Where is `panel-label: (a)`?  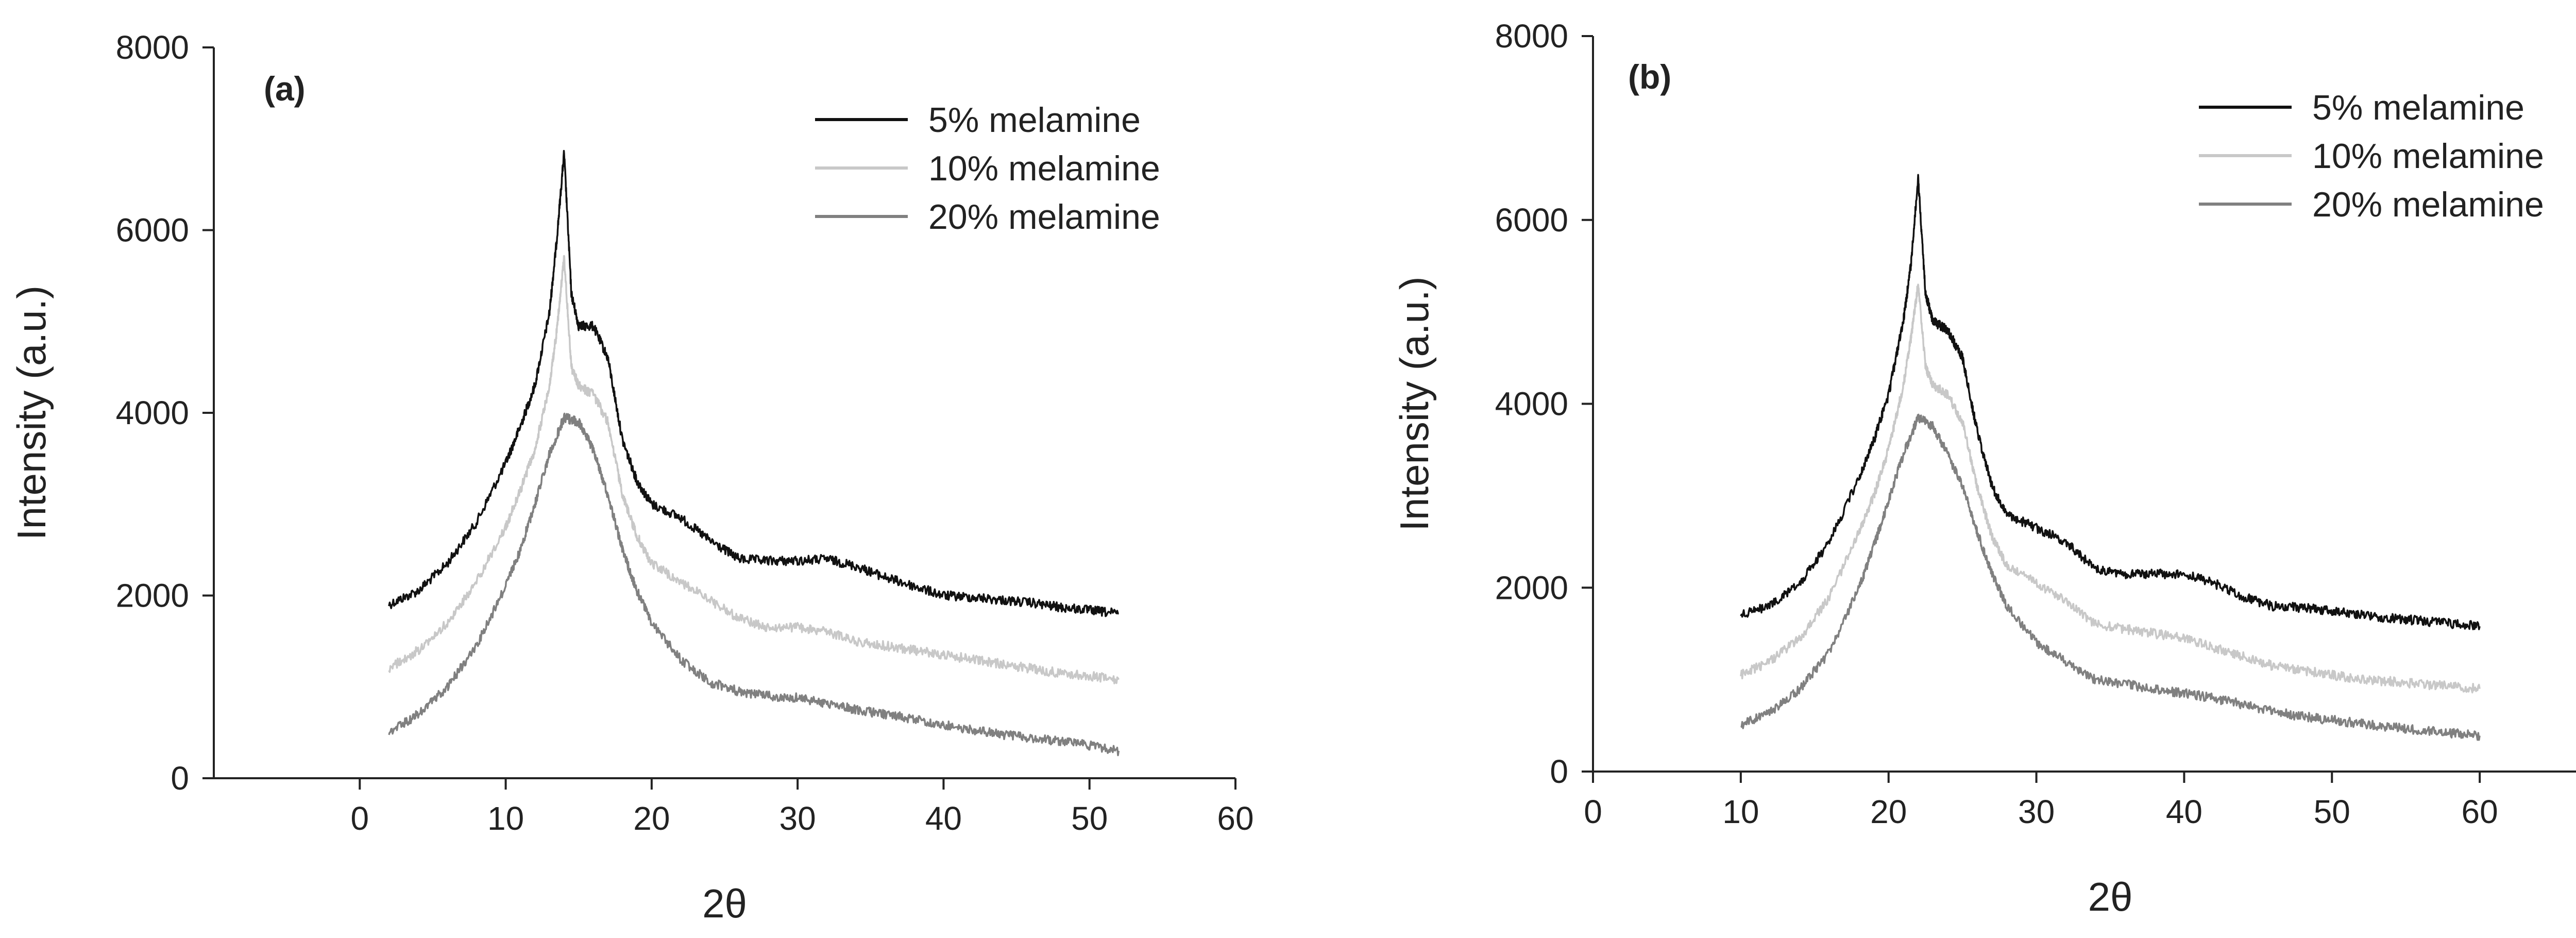 panel-label: (a) is located at coordinates (285, 89).